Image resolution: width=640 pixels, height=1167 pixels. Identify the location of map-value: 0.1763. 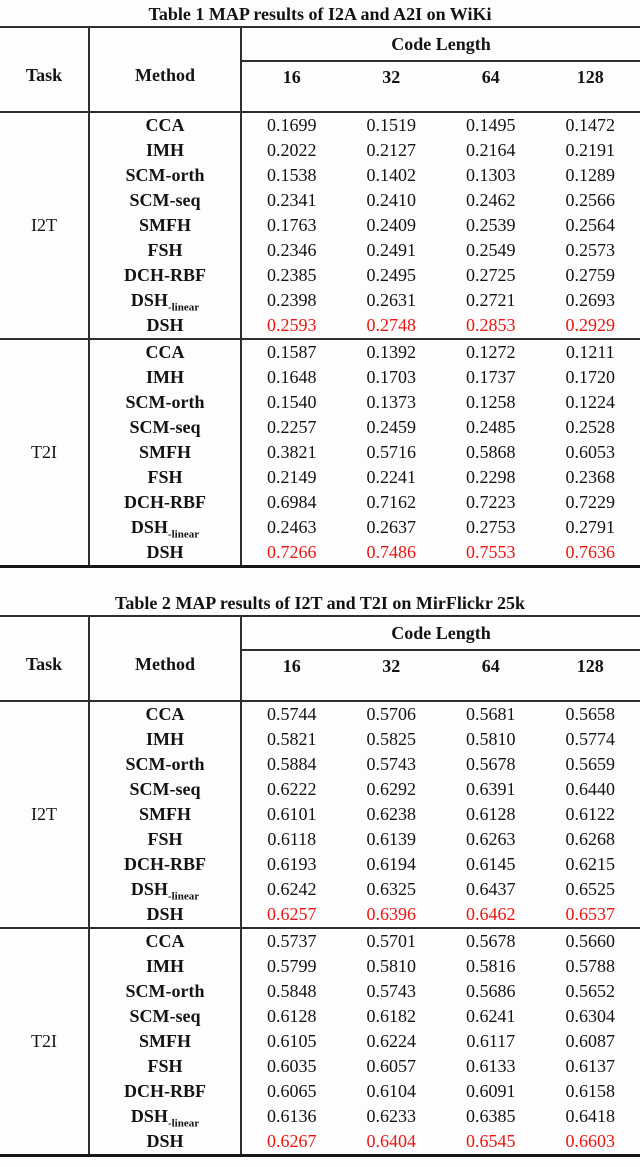
(292, 225).